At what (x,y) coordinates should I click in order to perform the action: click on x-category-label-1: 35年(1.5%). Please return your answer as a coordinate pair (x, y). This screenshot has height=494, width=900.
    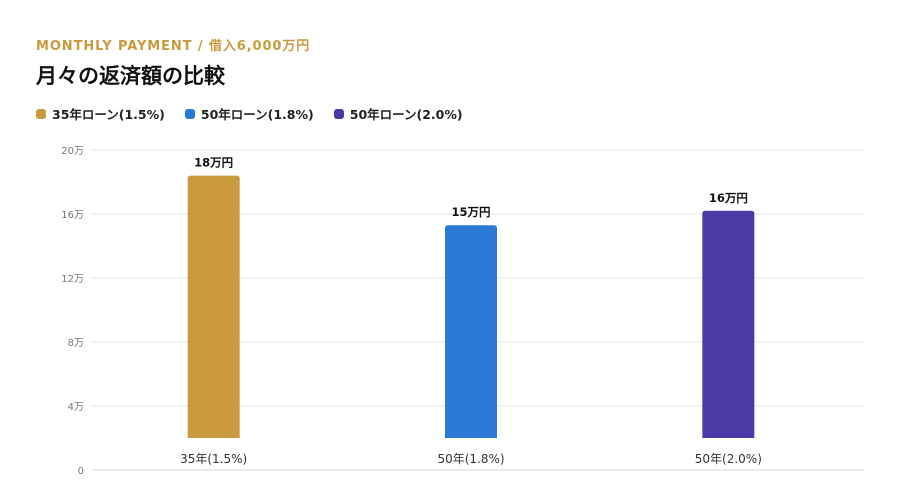
    Looking at the image, I should click on (213, 459).